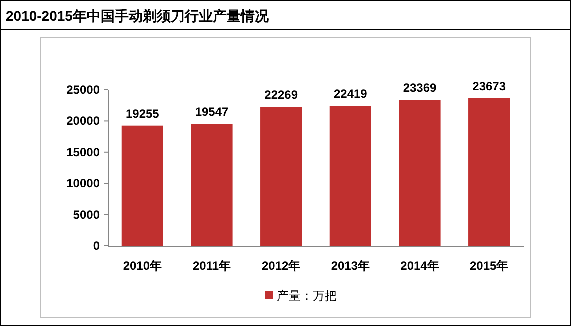 Image resolution: width=571 pixels, height=326 pixels. What do you see at coordinates (489, 86) in the screenshot?
I see `data-label: 23673` at bounding box center [489, 86].